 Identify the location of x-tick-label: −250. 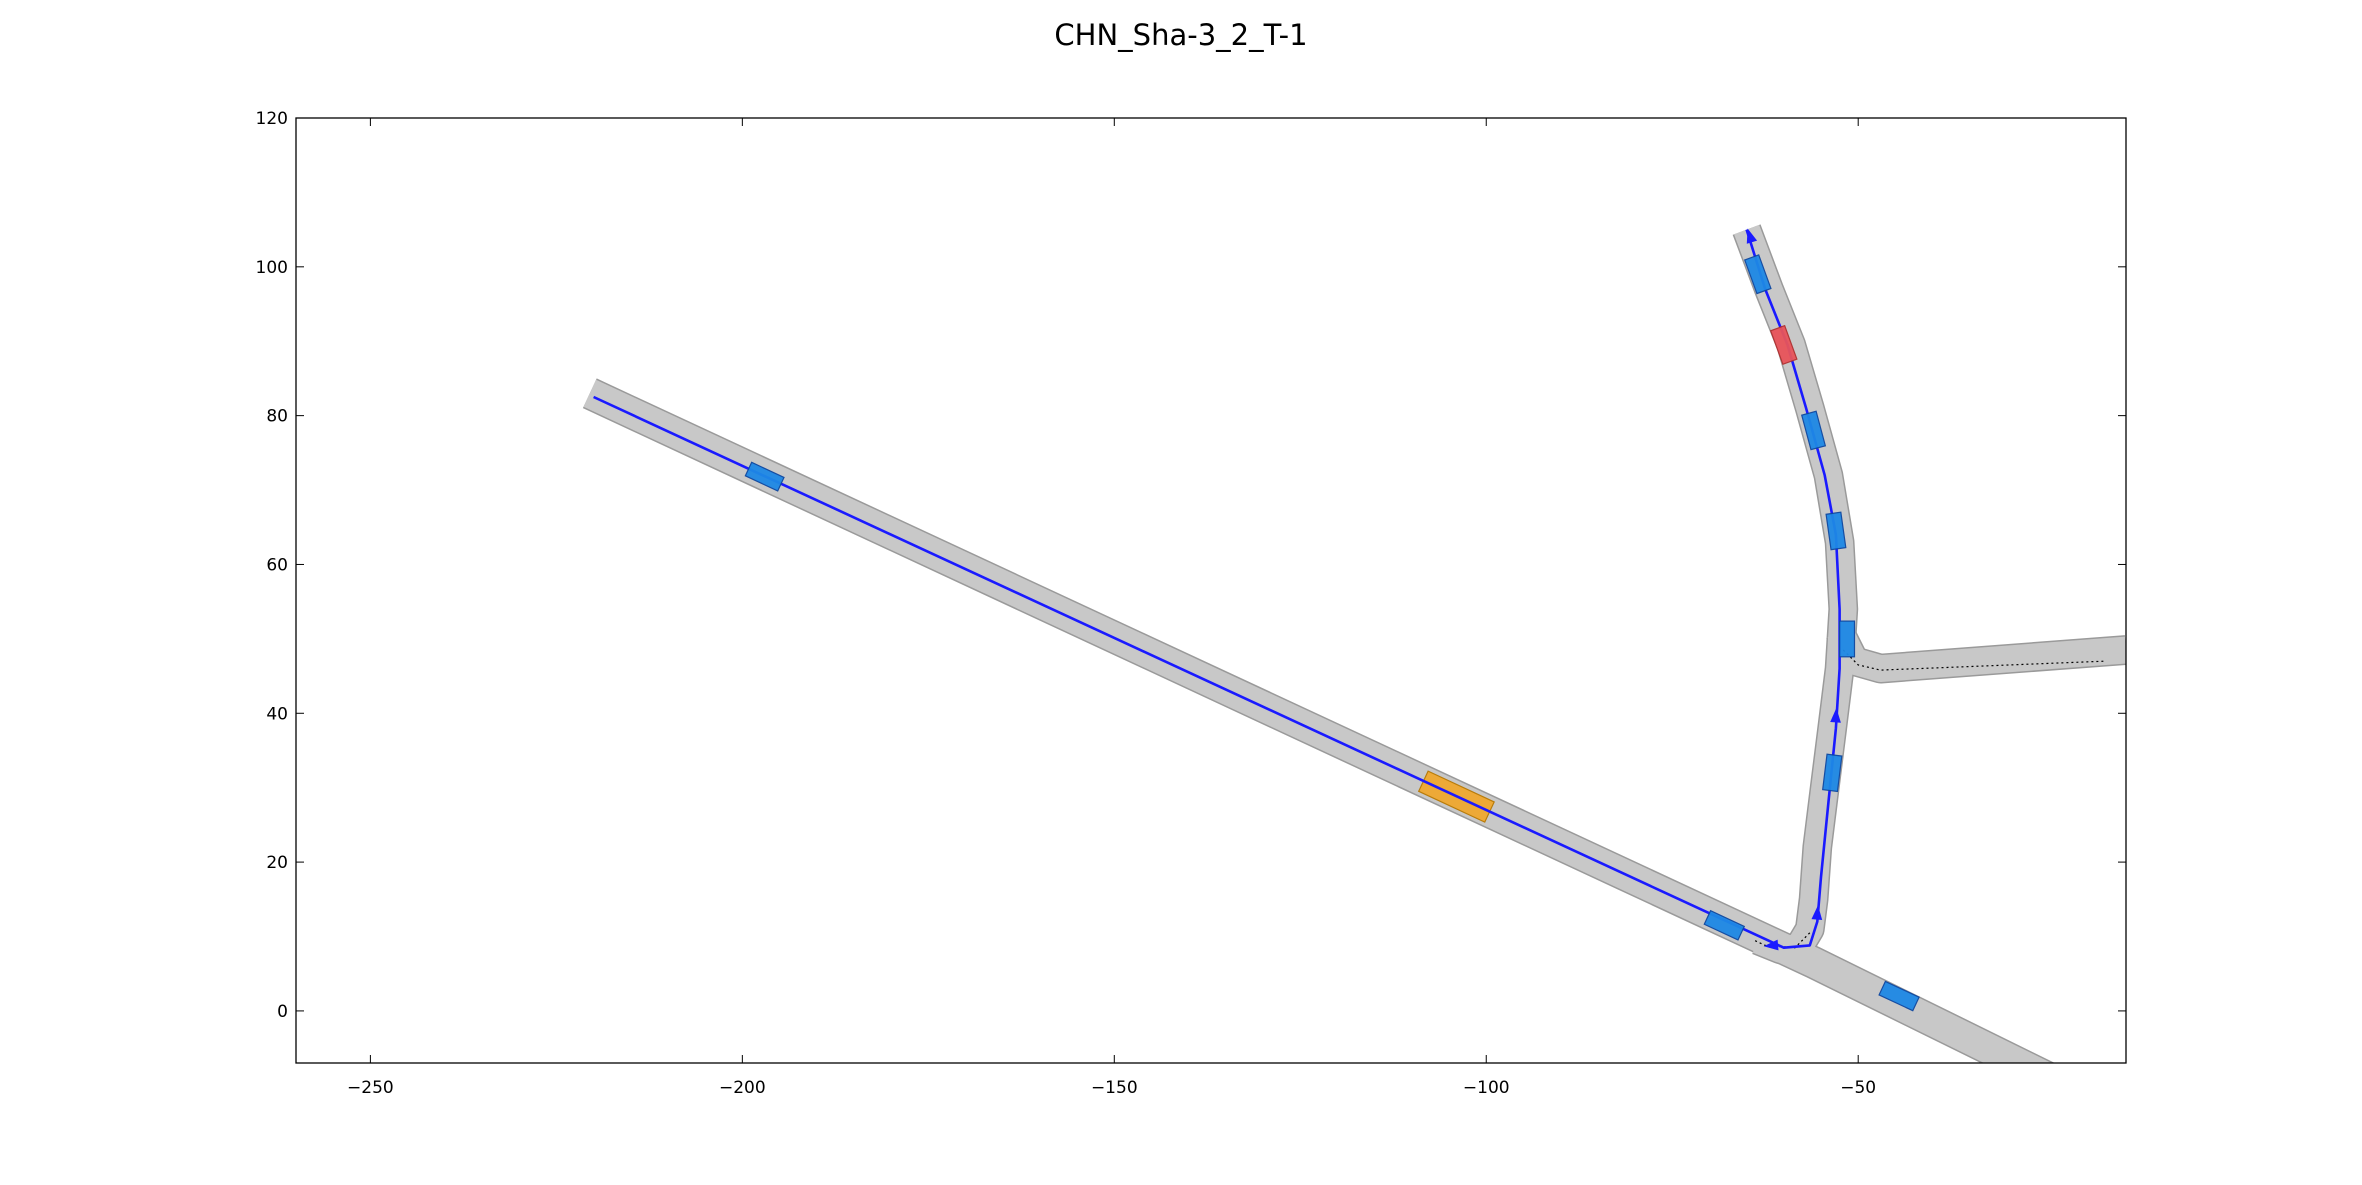
(370, 1088).